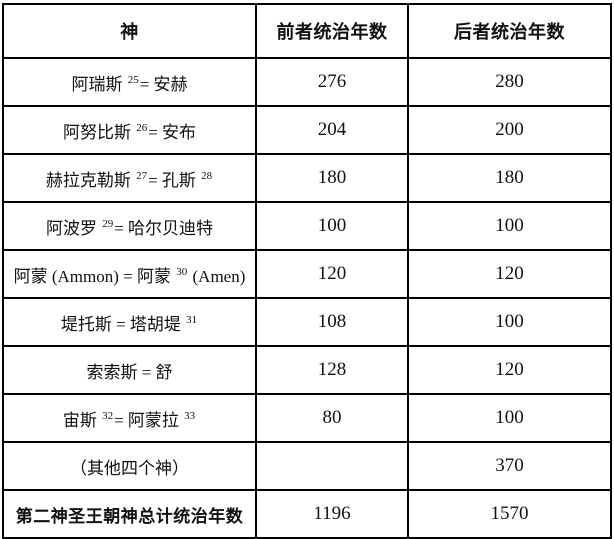 The height and width of the screenshot is (539, 614). I want to click on former-reign-years-cell: 1196, so click(332, 514).